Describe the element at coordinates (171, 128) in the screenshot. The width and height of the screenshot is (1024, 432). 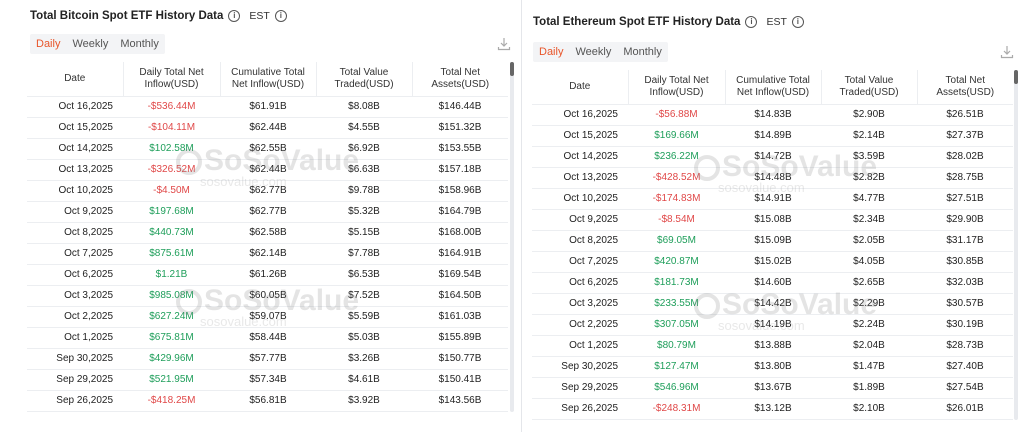
I see `daily-inflow-cell: -$104.11M` at that location.